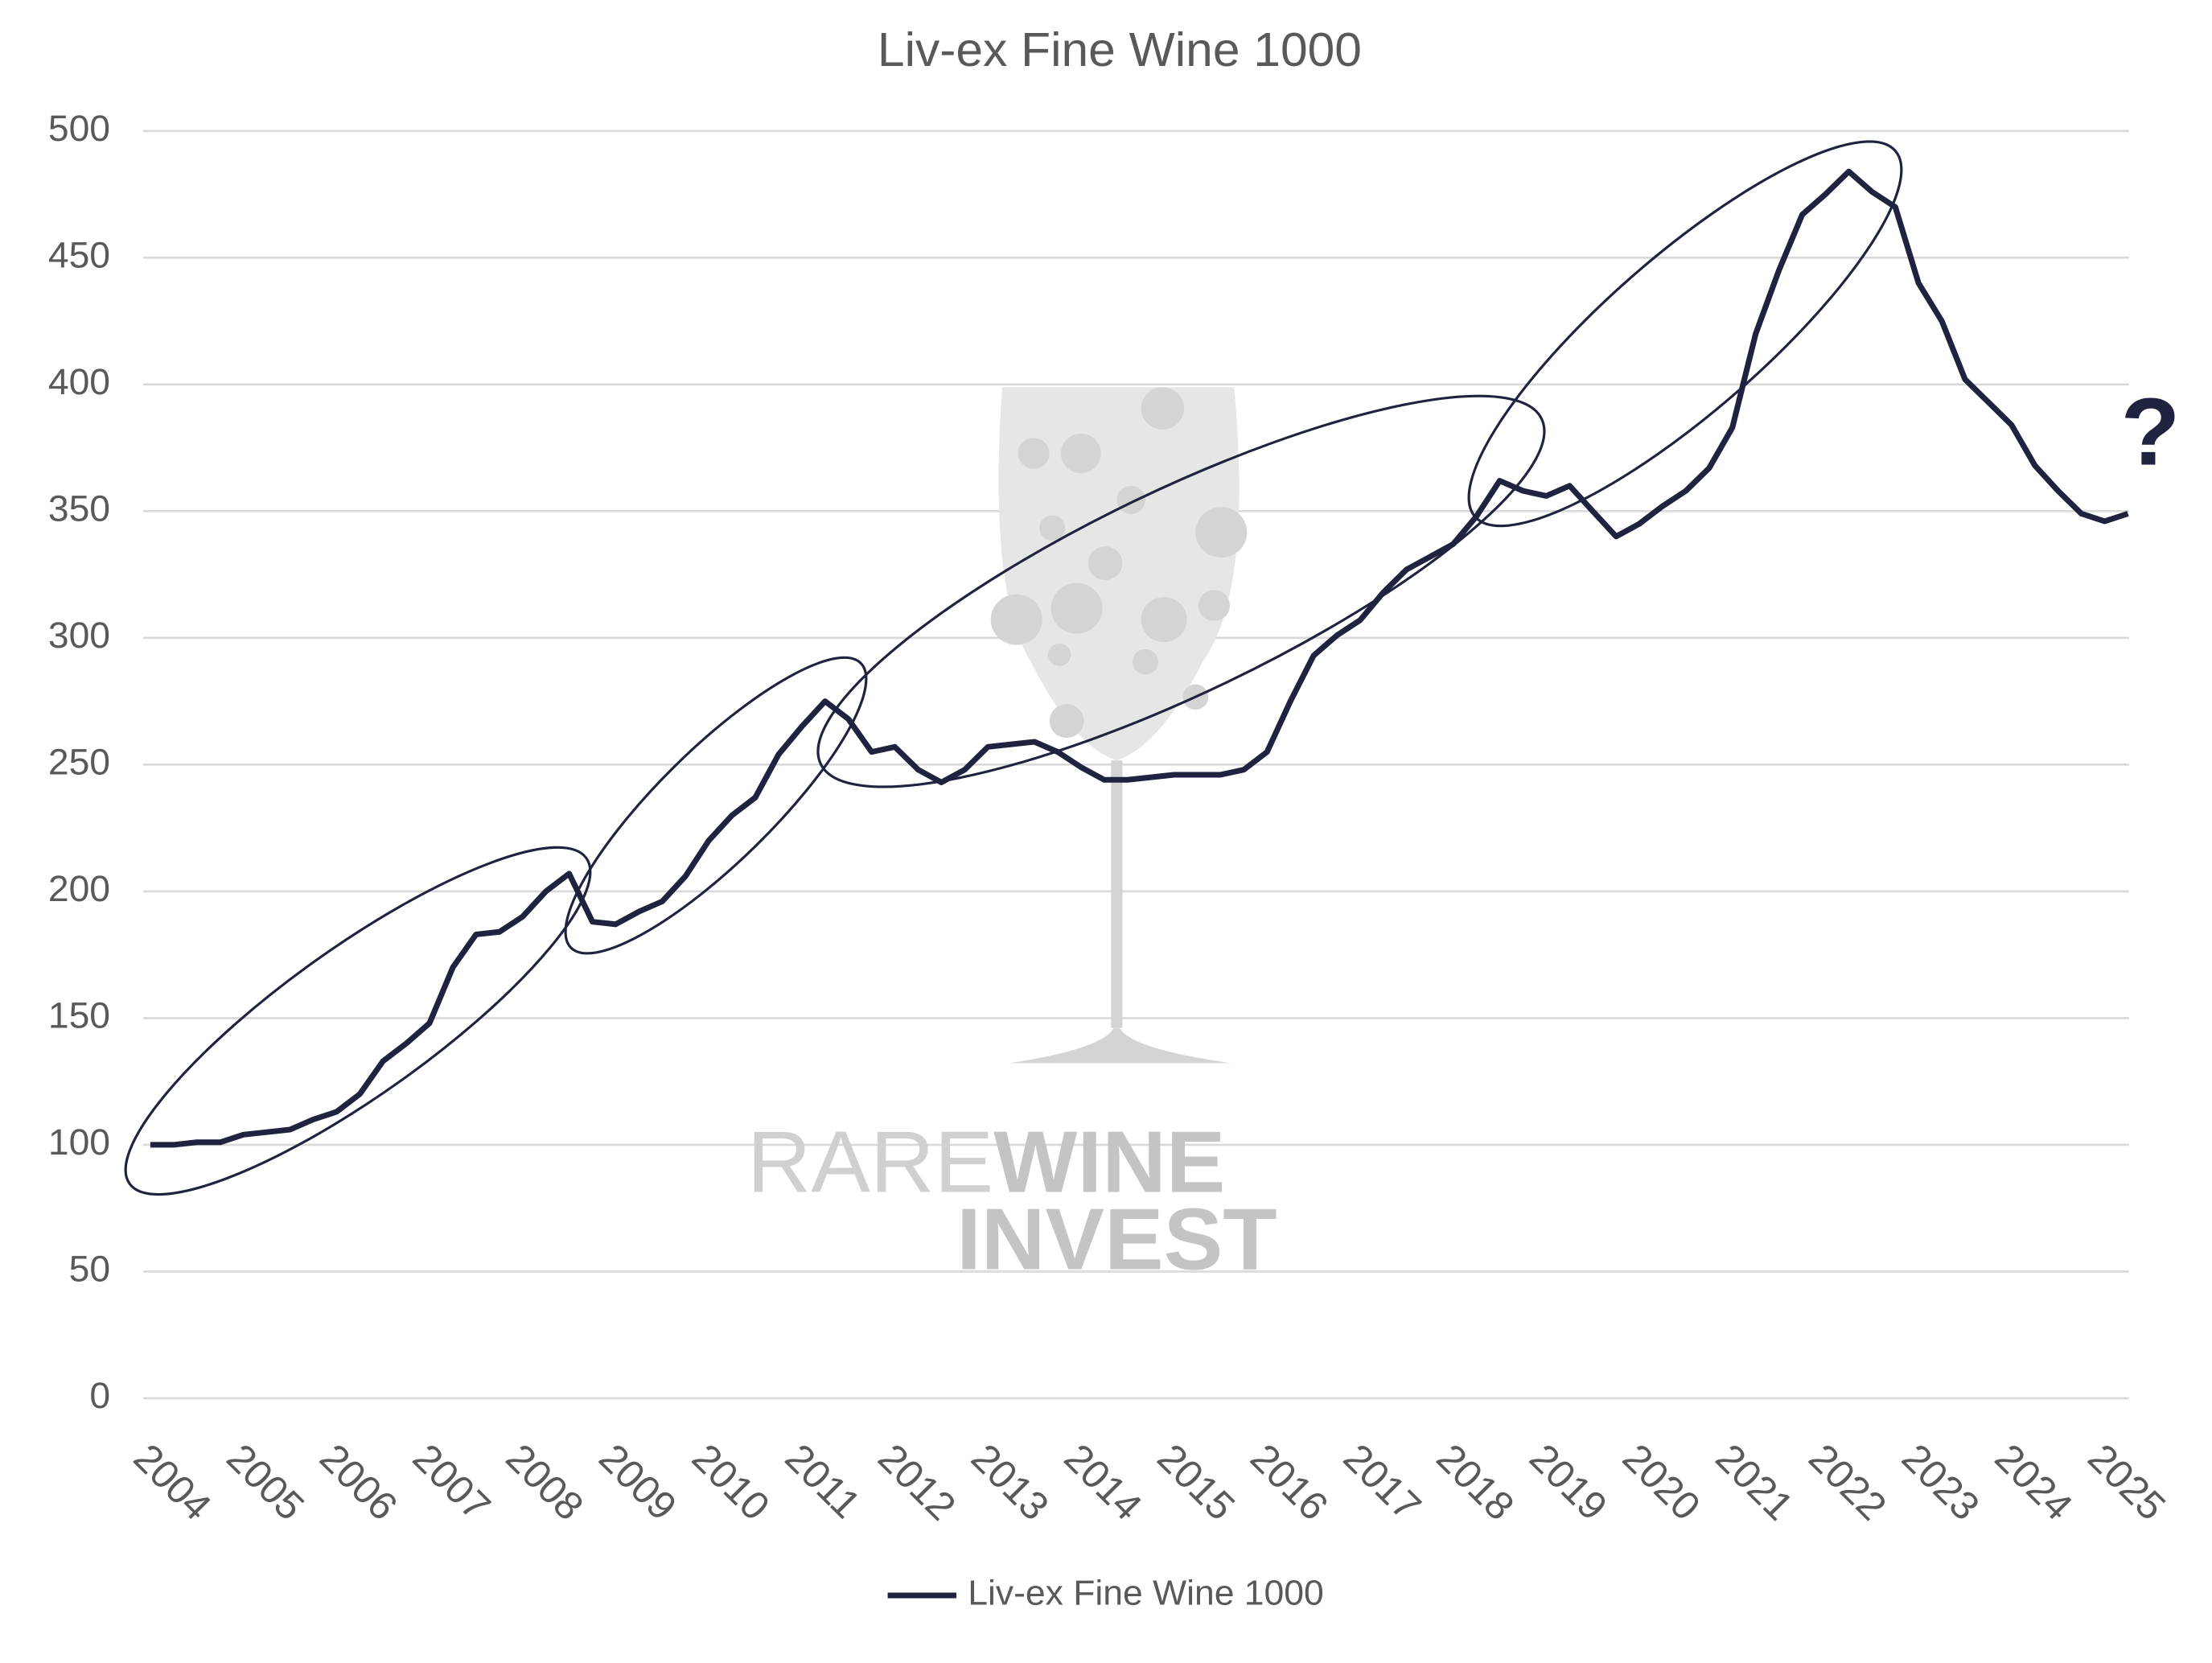 The image size is (2212, 1663). What do you see at coordinates (1568, 1483) in the screenshot?
I see `x-tick-label: 2019` at bounding box center [1568, 1483].